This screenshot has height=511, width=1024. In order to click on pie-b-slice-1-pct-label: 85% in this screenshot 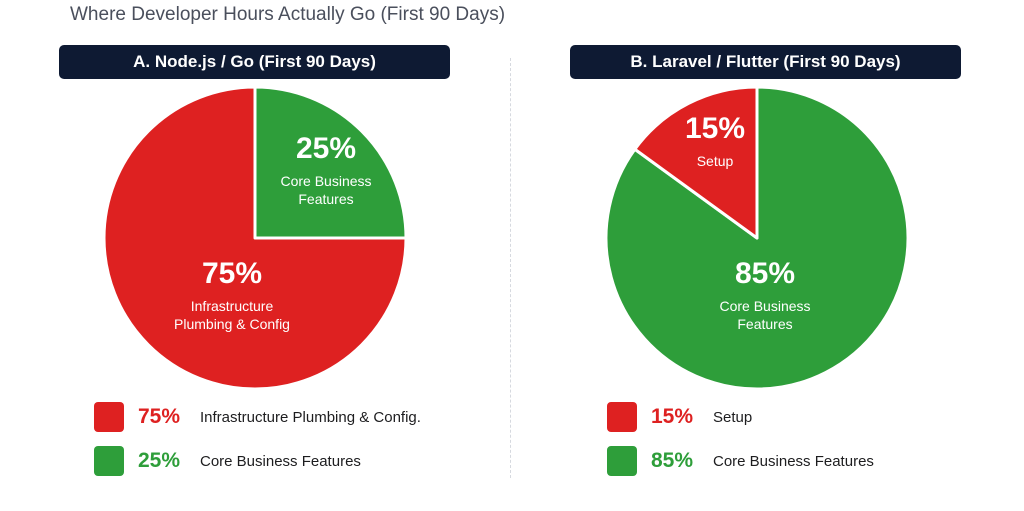, I will do `click(765, 273)`.